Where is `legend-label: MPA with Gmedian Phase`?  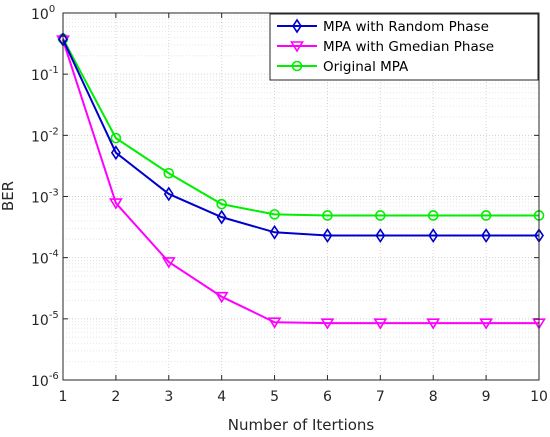
legend-label: MPA with Gmedian Phase is located at coordinates (408, 47).